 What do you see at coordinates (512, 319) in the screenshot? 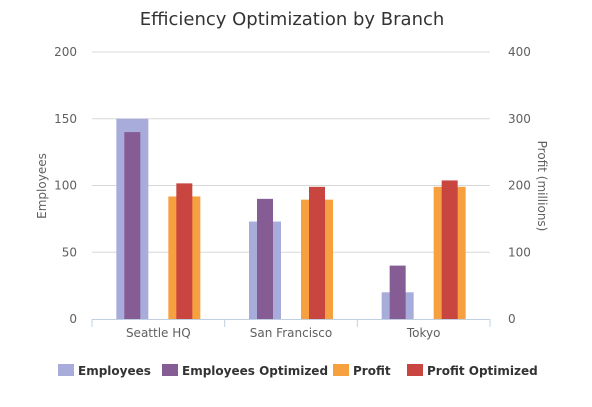
I see `right-tick-label: 0` at bounding box center [512, 319].